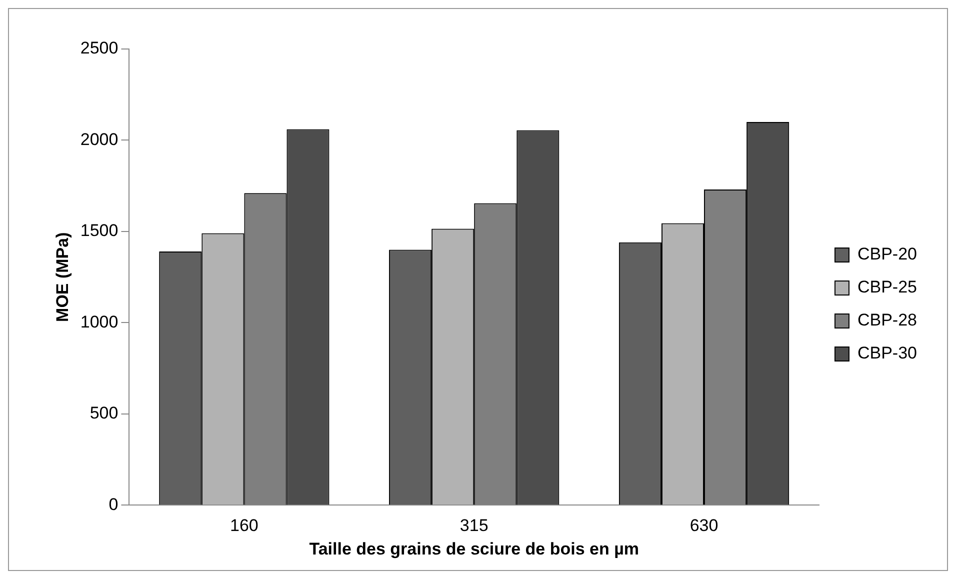 This screenshot has height=579, width=956. What do you see at coordinates (99, 139) in the screenshot?
I see `y-tick-label: 2000` at bounding box center [99, 139].